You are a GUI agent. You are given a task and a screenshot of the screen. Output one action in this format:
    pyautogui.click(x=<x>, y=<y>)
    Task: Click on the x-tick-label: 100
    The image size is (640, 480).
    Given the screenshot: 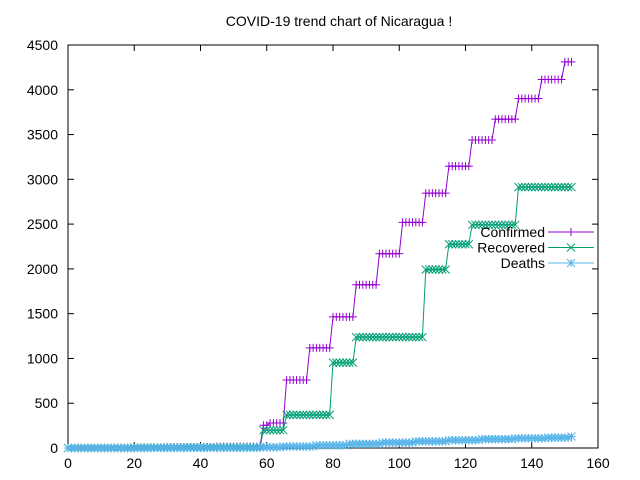 What is the action you would take?
    pyautogui.click(x=400, y=463)
    